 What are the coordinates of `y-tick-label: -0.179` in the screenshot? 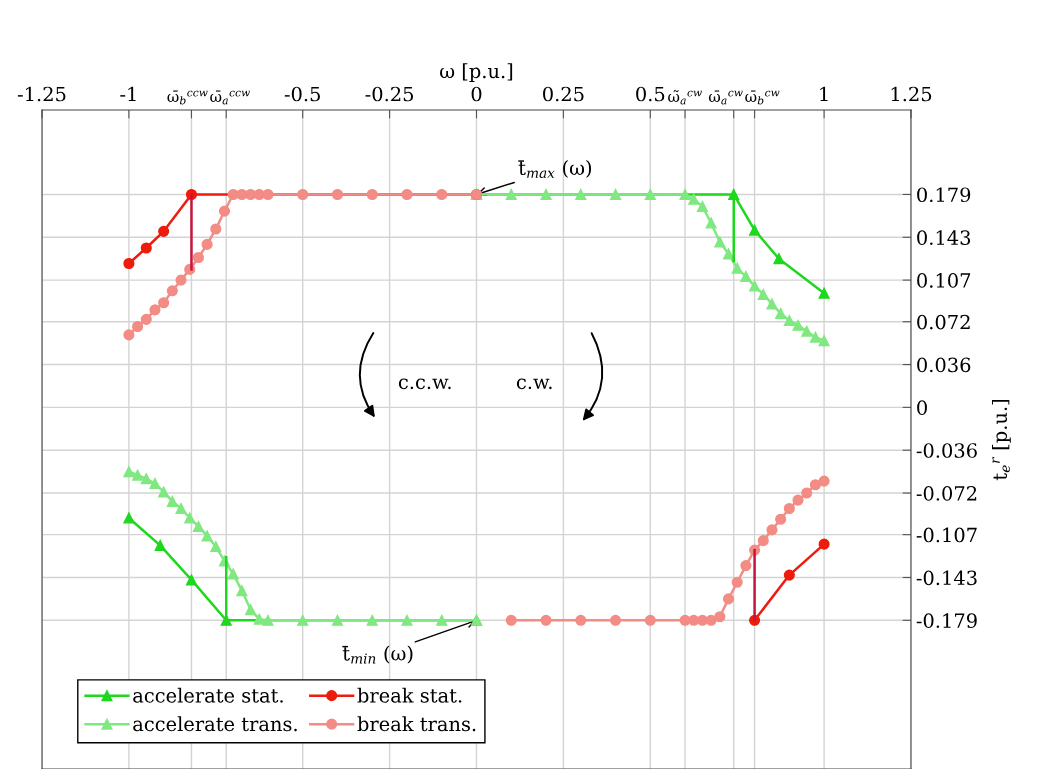 It's located at (946, 620).